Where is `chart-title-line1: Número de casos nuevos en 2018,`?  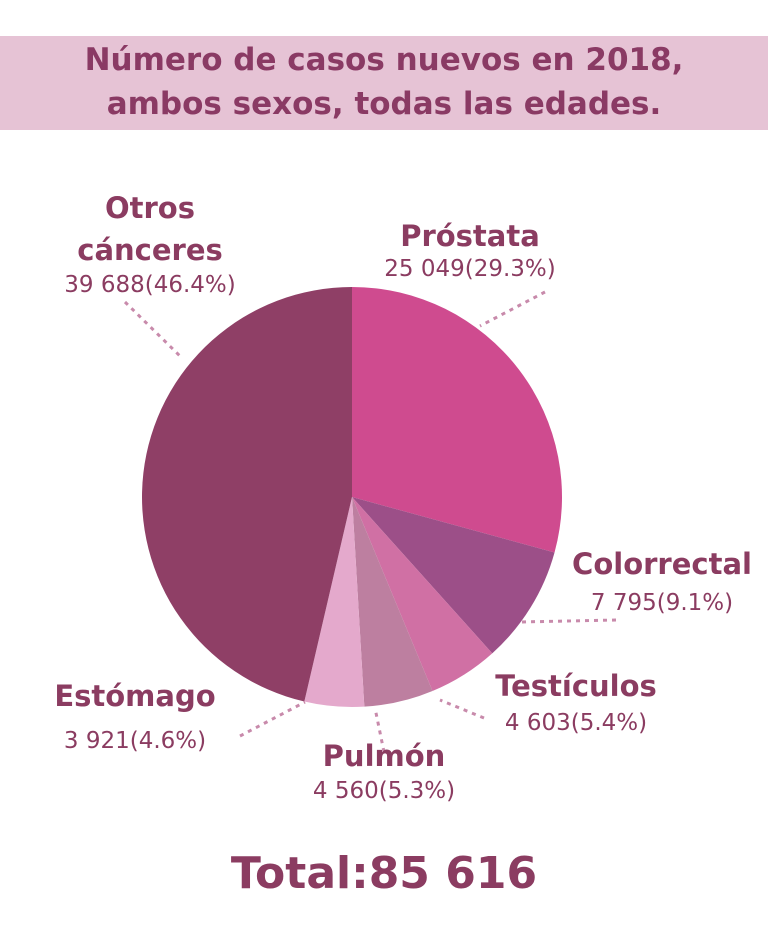
chart-title-line1: Número de casos nuevos en 2018, is located at coordinates (384, 60).